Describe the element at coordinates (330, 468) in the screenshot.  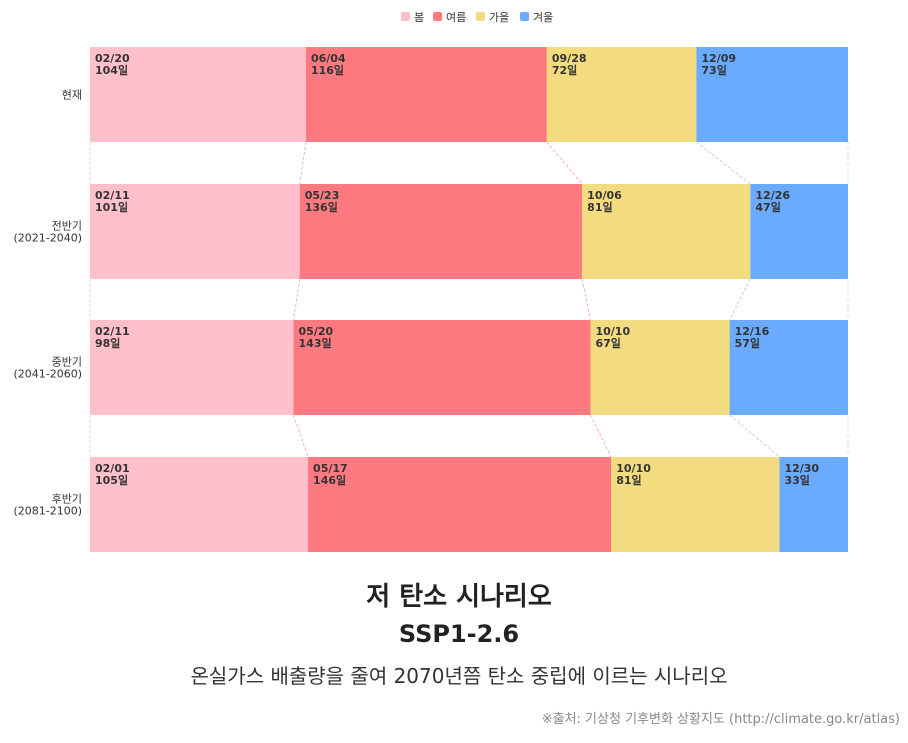
I see `segment-date-label: 05/17` at that location.